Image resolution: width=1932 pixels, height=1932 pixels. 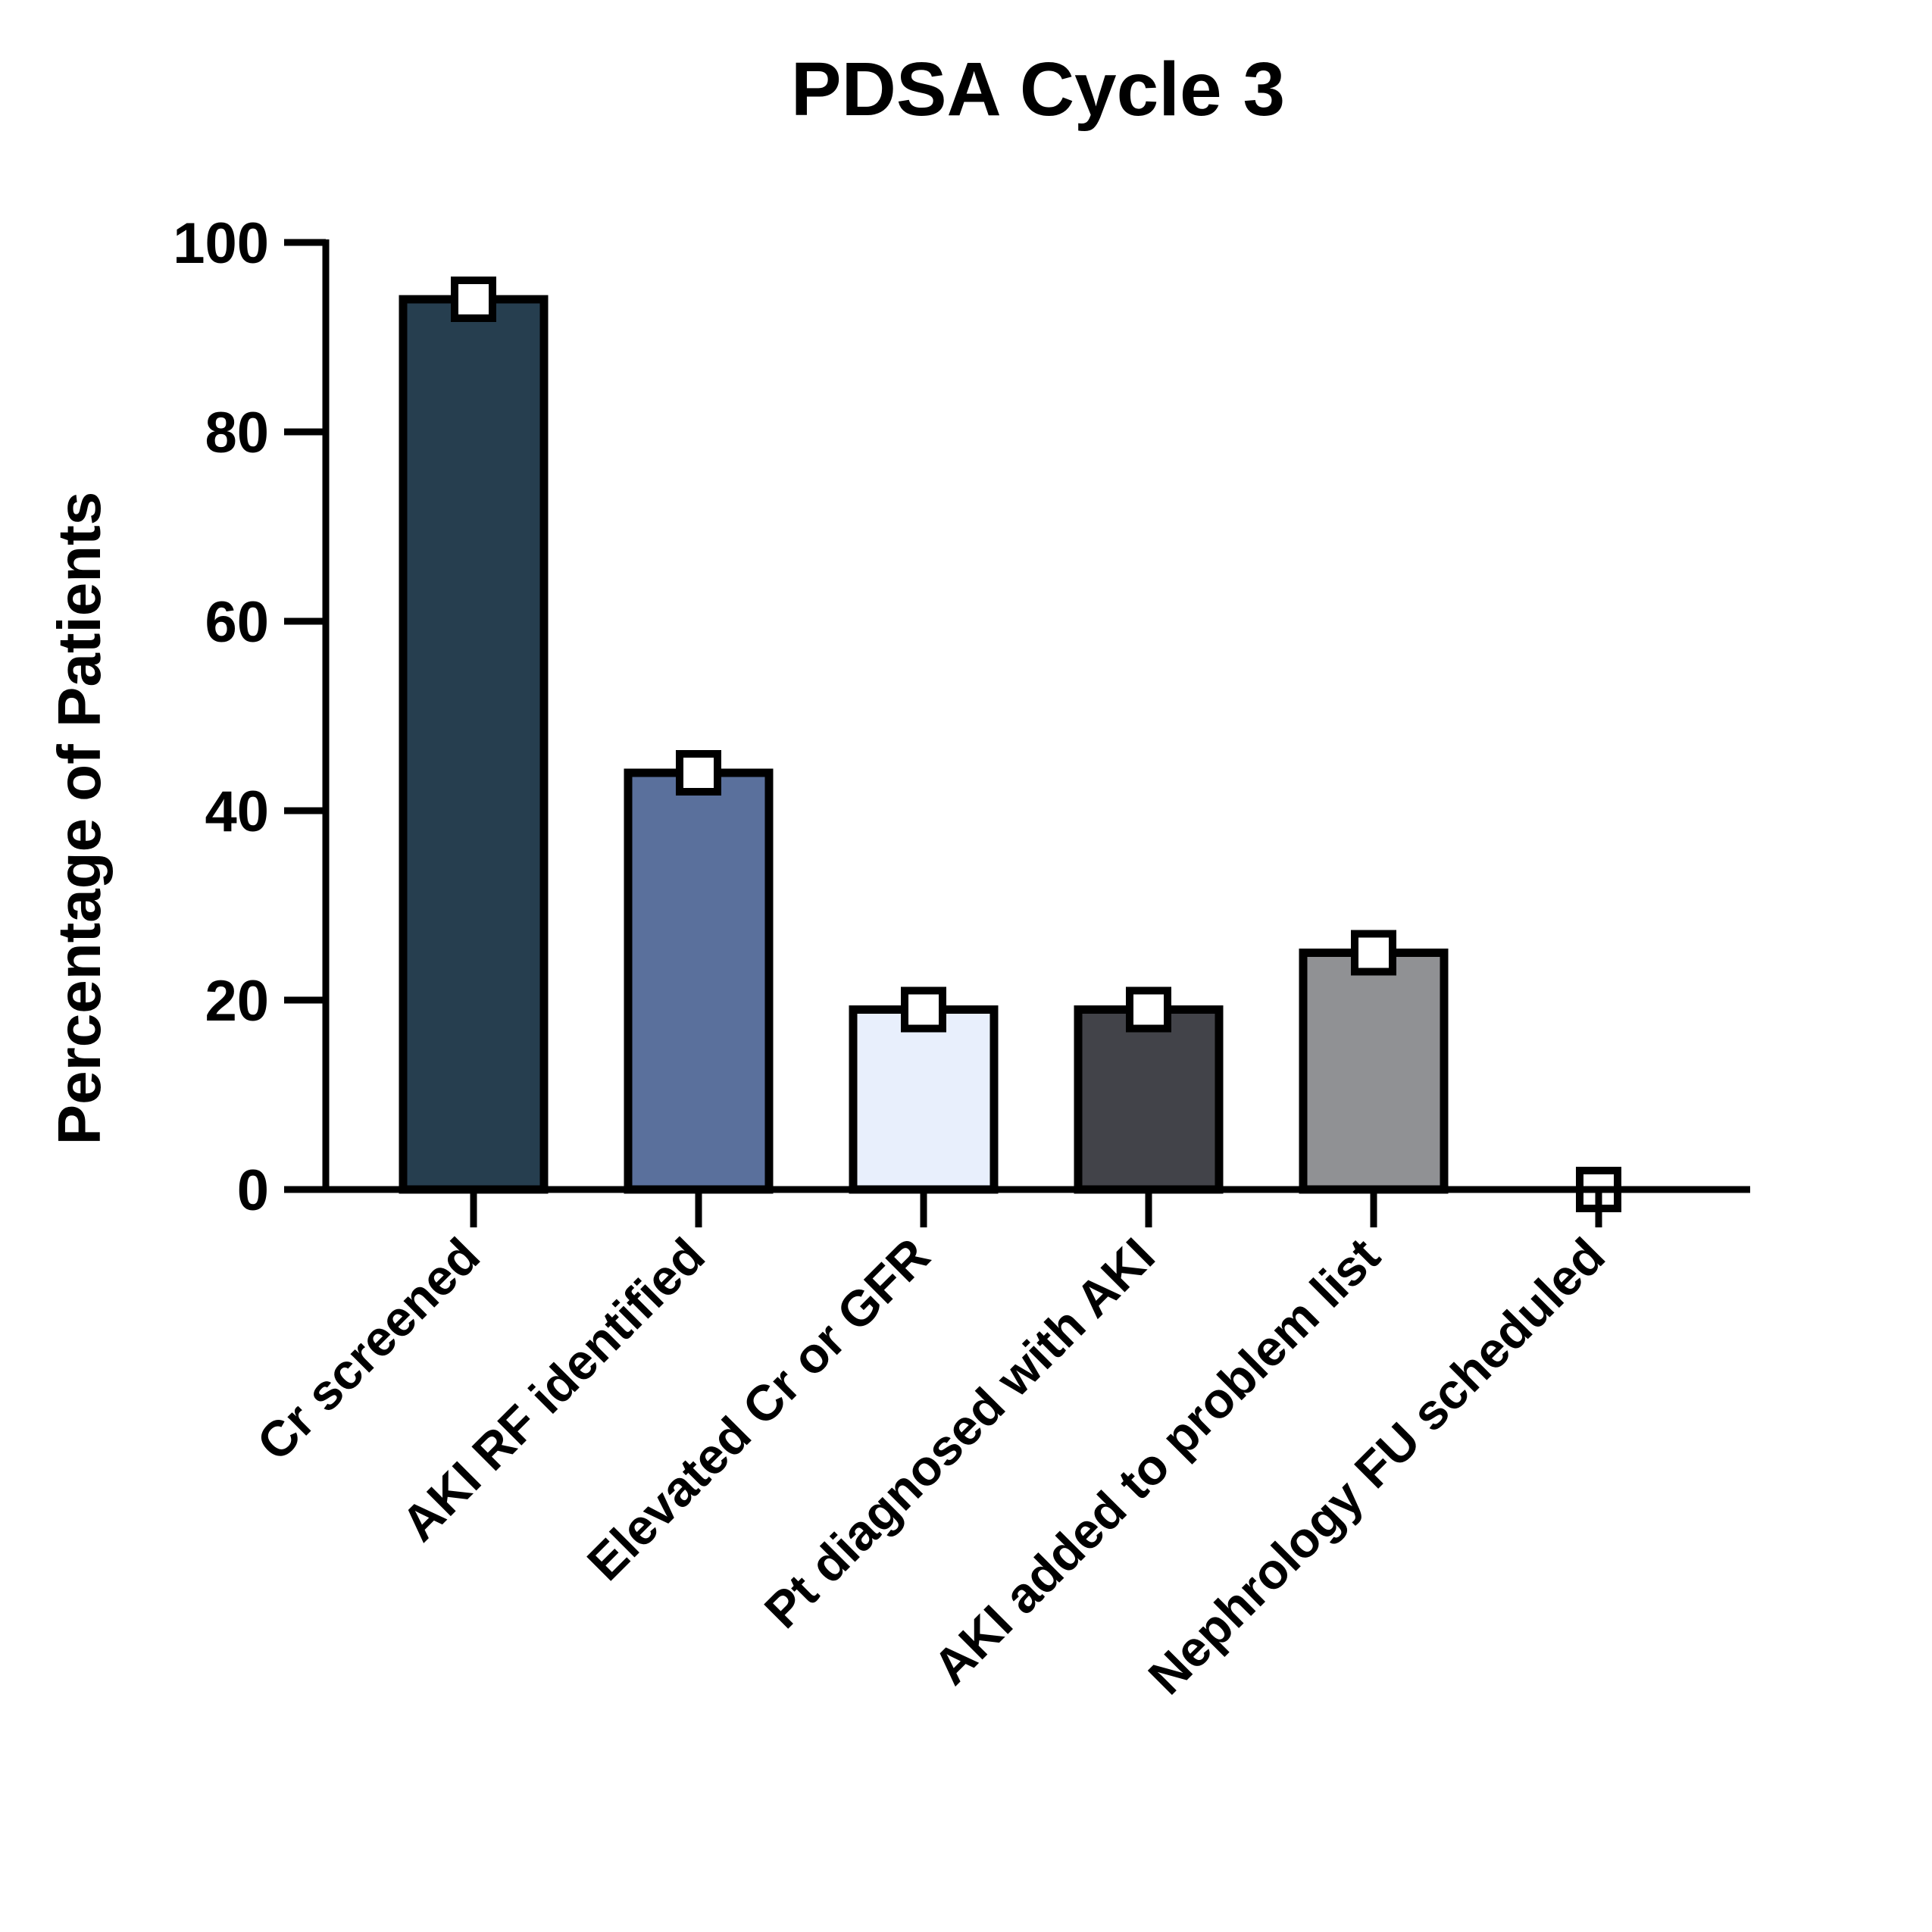 I want to click on x-tick-label-5: Nephrology FU scheduled, so click(x=1376, y=1466).